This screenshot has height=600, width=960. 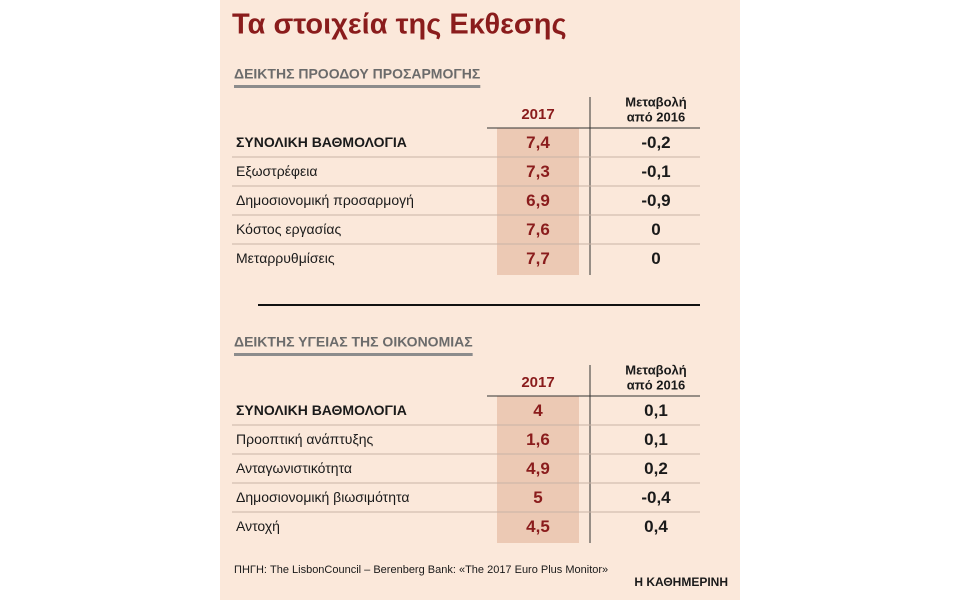 I want to click on score-2017: 7,4, so click(x=538, y=142).